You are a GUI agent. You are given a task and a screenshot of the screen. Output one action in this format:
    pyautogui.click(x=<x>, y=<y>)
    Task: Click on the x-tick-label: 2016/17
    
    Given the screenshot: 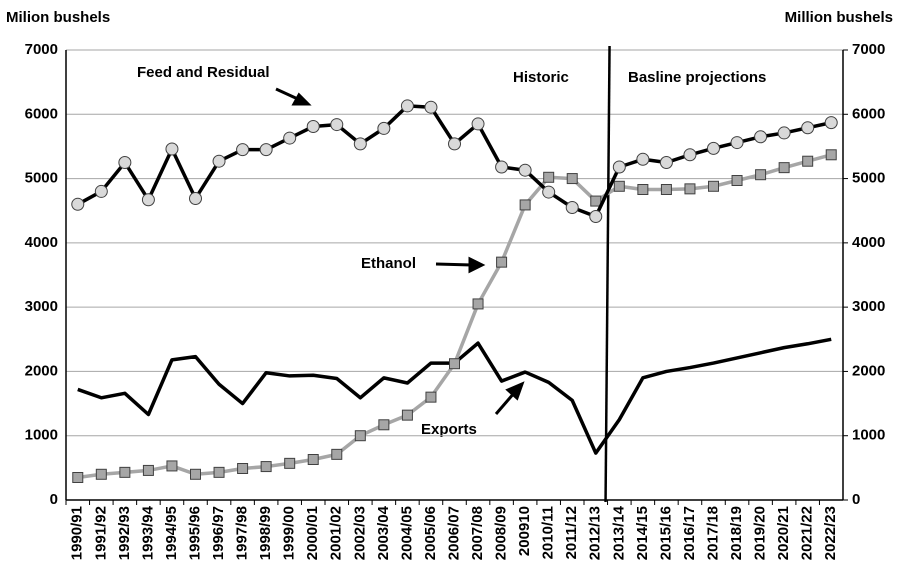 What is the action you would take?
    pyautogui.click(x=689, y=533)
    